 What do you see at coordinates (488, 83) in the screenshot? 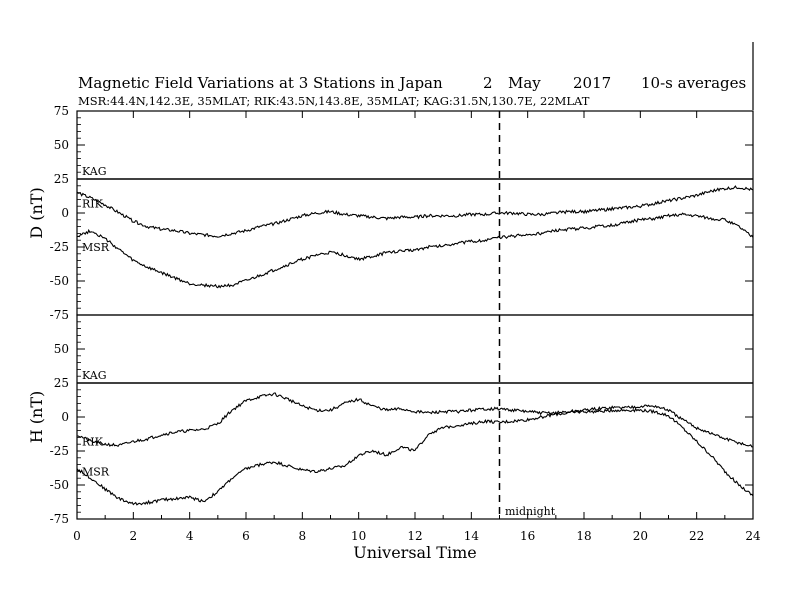
I see `chart-day: 2` at bounding box center [488, 83].